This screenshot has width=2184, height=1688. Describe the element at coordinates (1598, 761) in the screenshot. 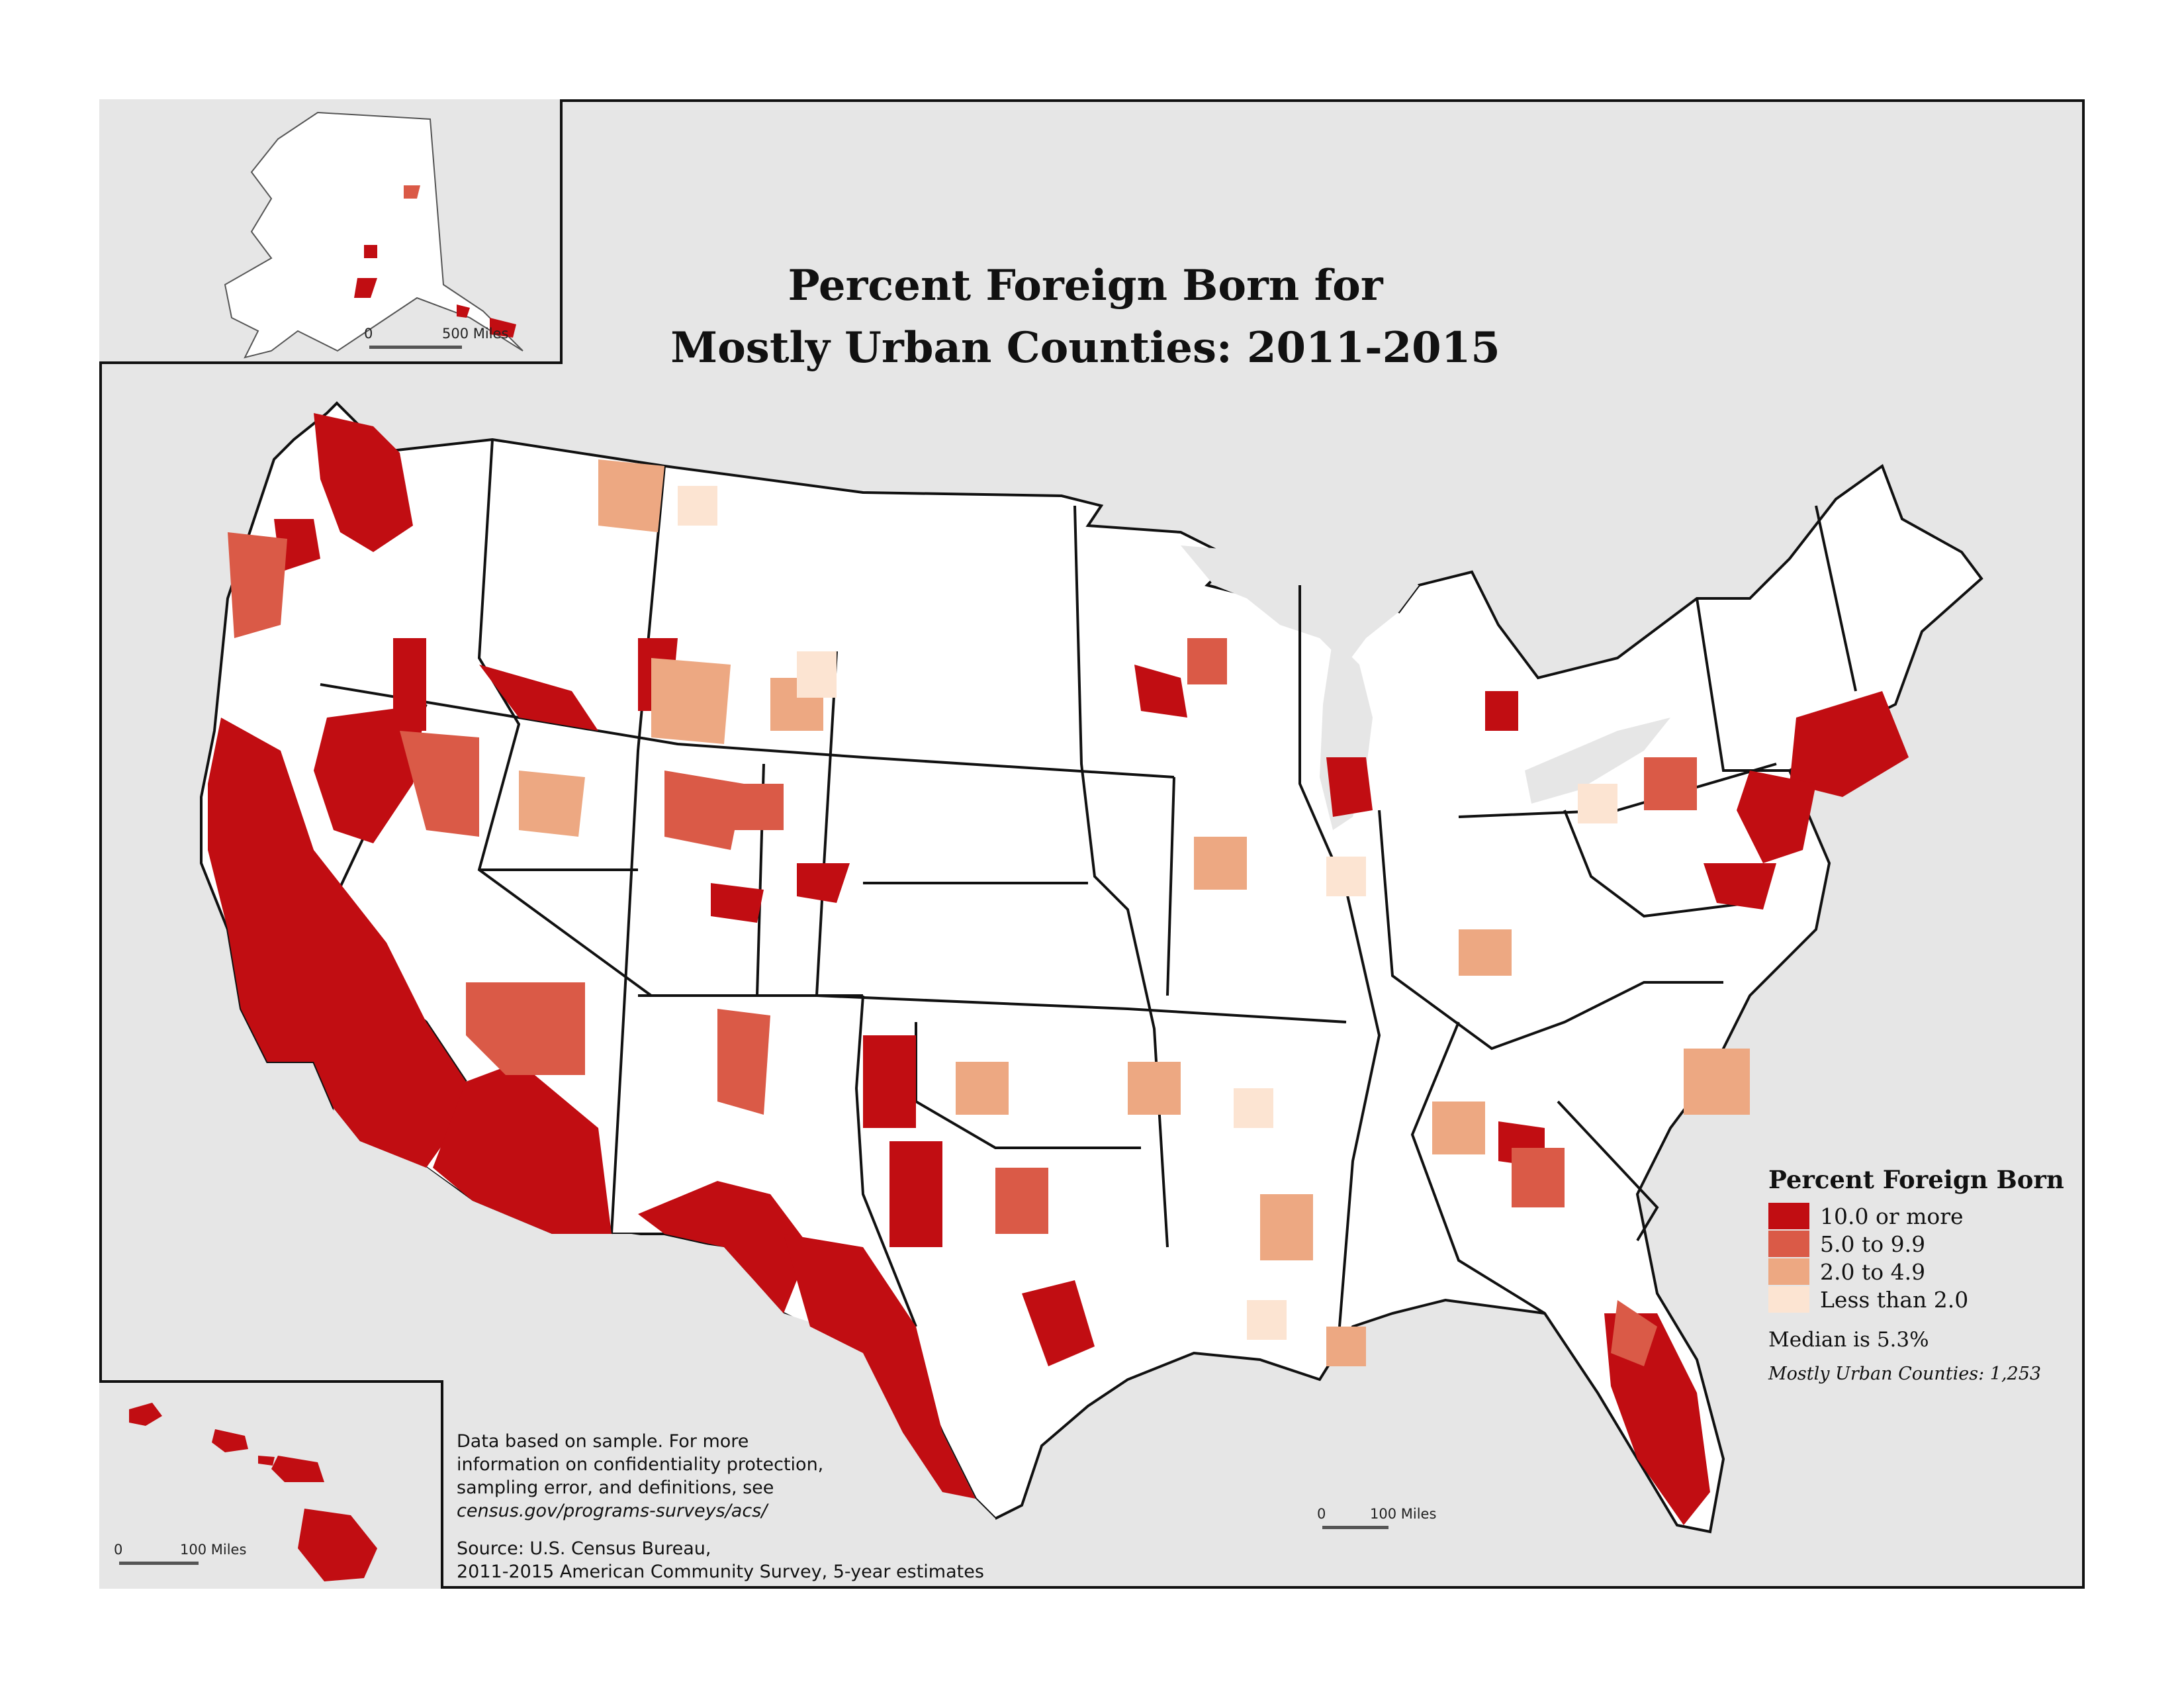

I see `lake-erie` at that location.